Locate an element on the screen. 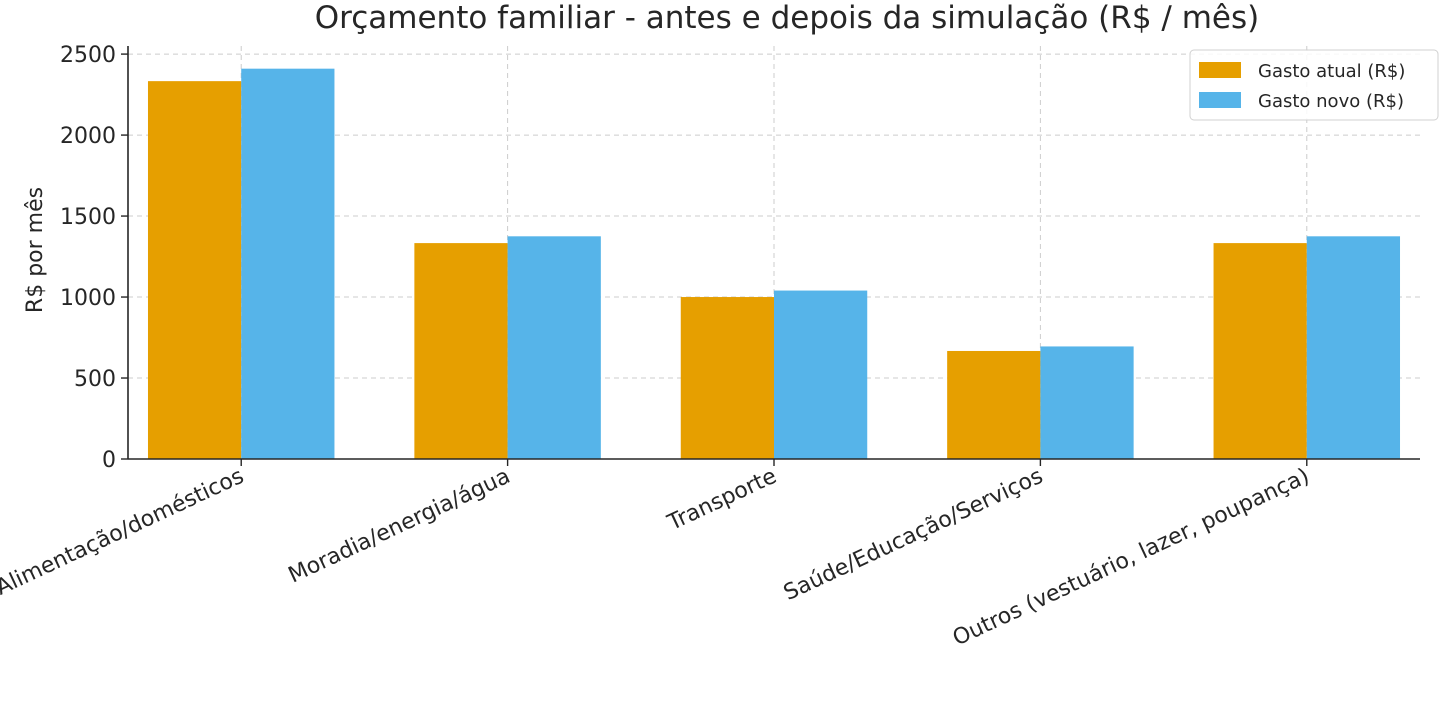  x-tick-label: Moradia/energia/água is located at coordinates (399, 526).